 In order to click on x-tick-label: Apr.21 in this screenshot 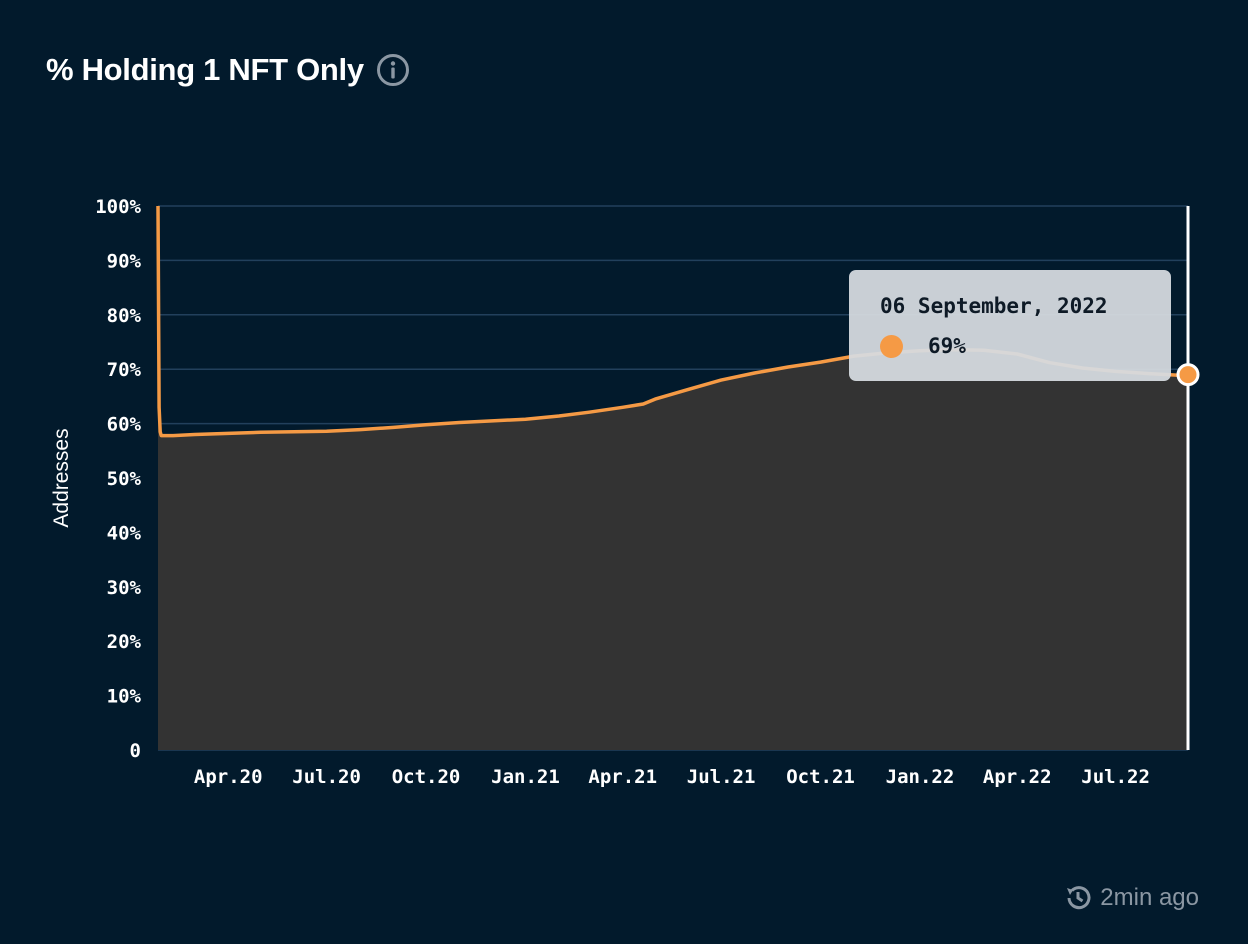, I will do `click(622, 777)`.